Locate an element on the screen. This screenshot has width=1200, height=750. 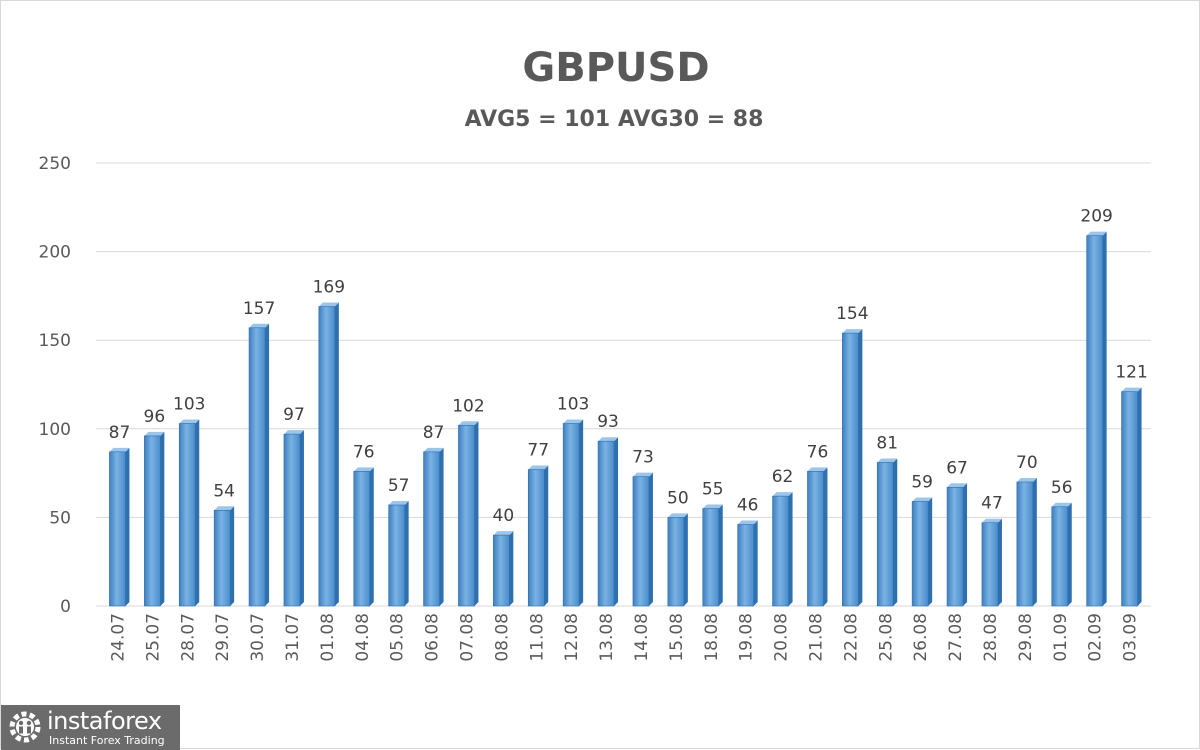
x-tick-label: 01.08 is located at coordinates (328, 637).